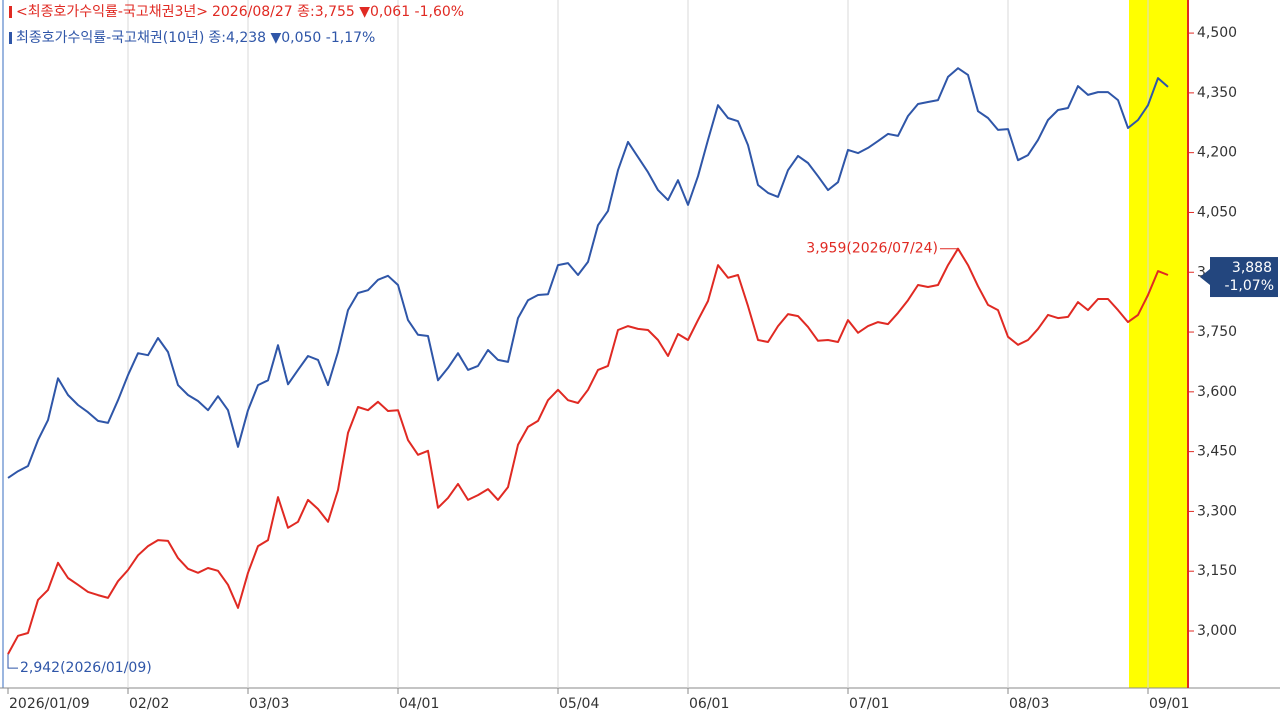  What do you see at coordinates (86, 668) in the screenshot?
I see `min-annotation: 2,942(2026/01/09)` at bounding box center [86, 668].